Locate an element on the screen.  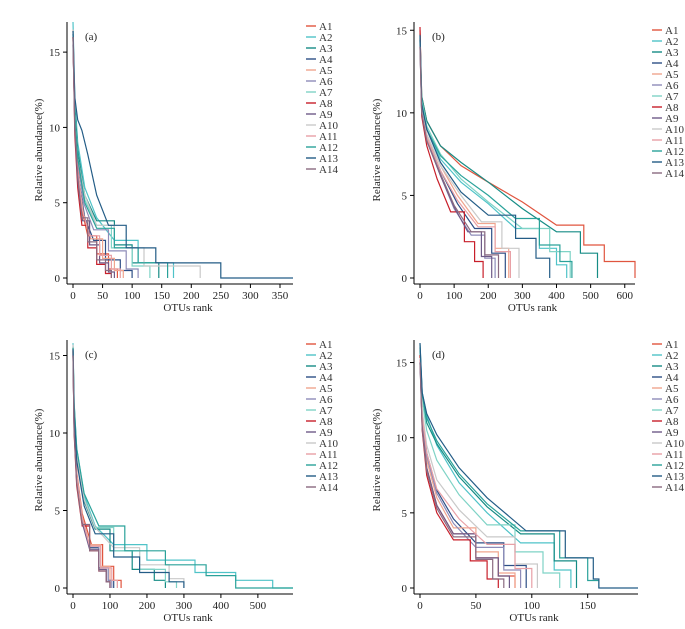
series-line-a13 is located at coordinates (182, 154).